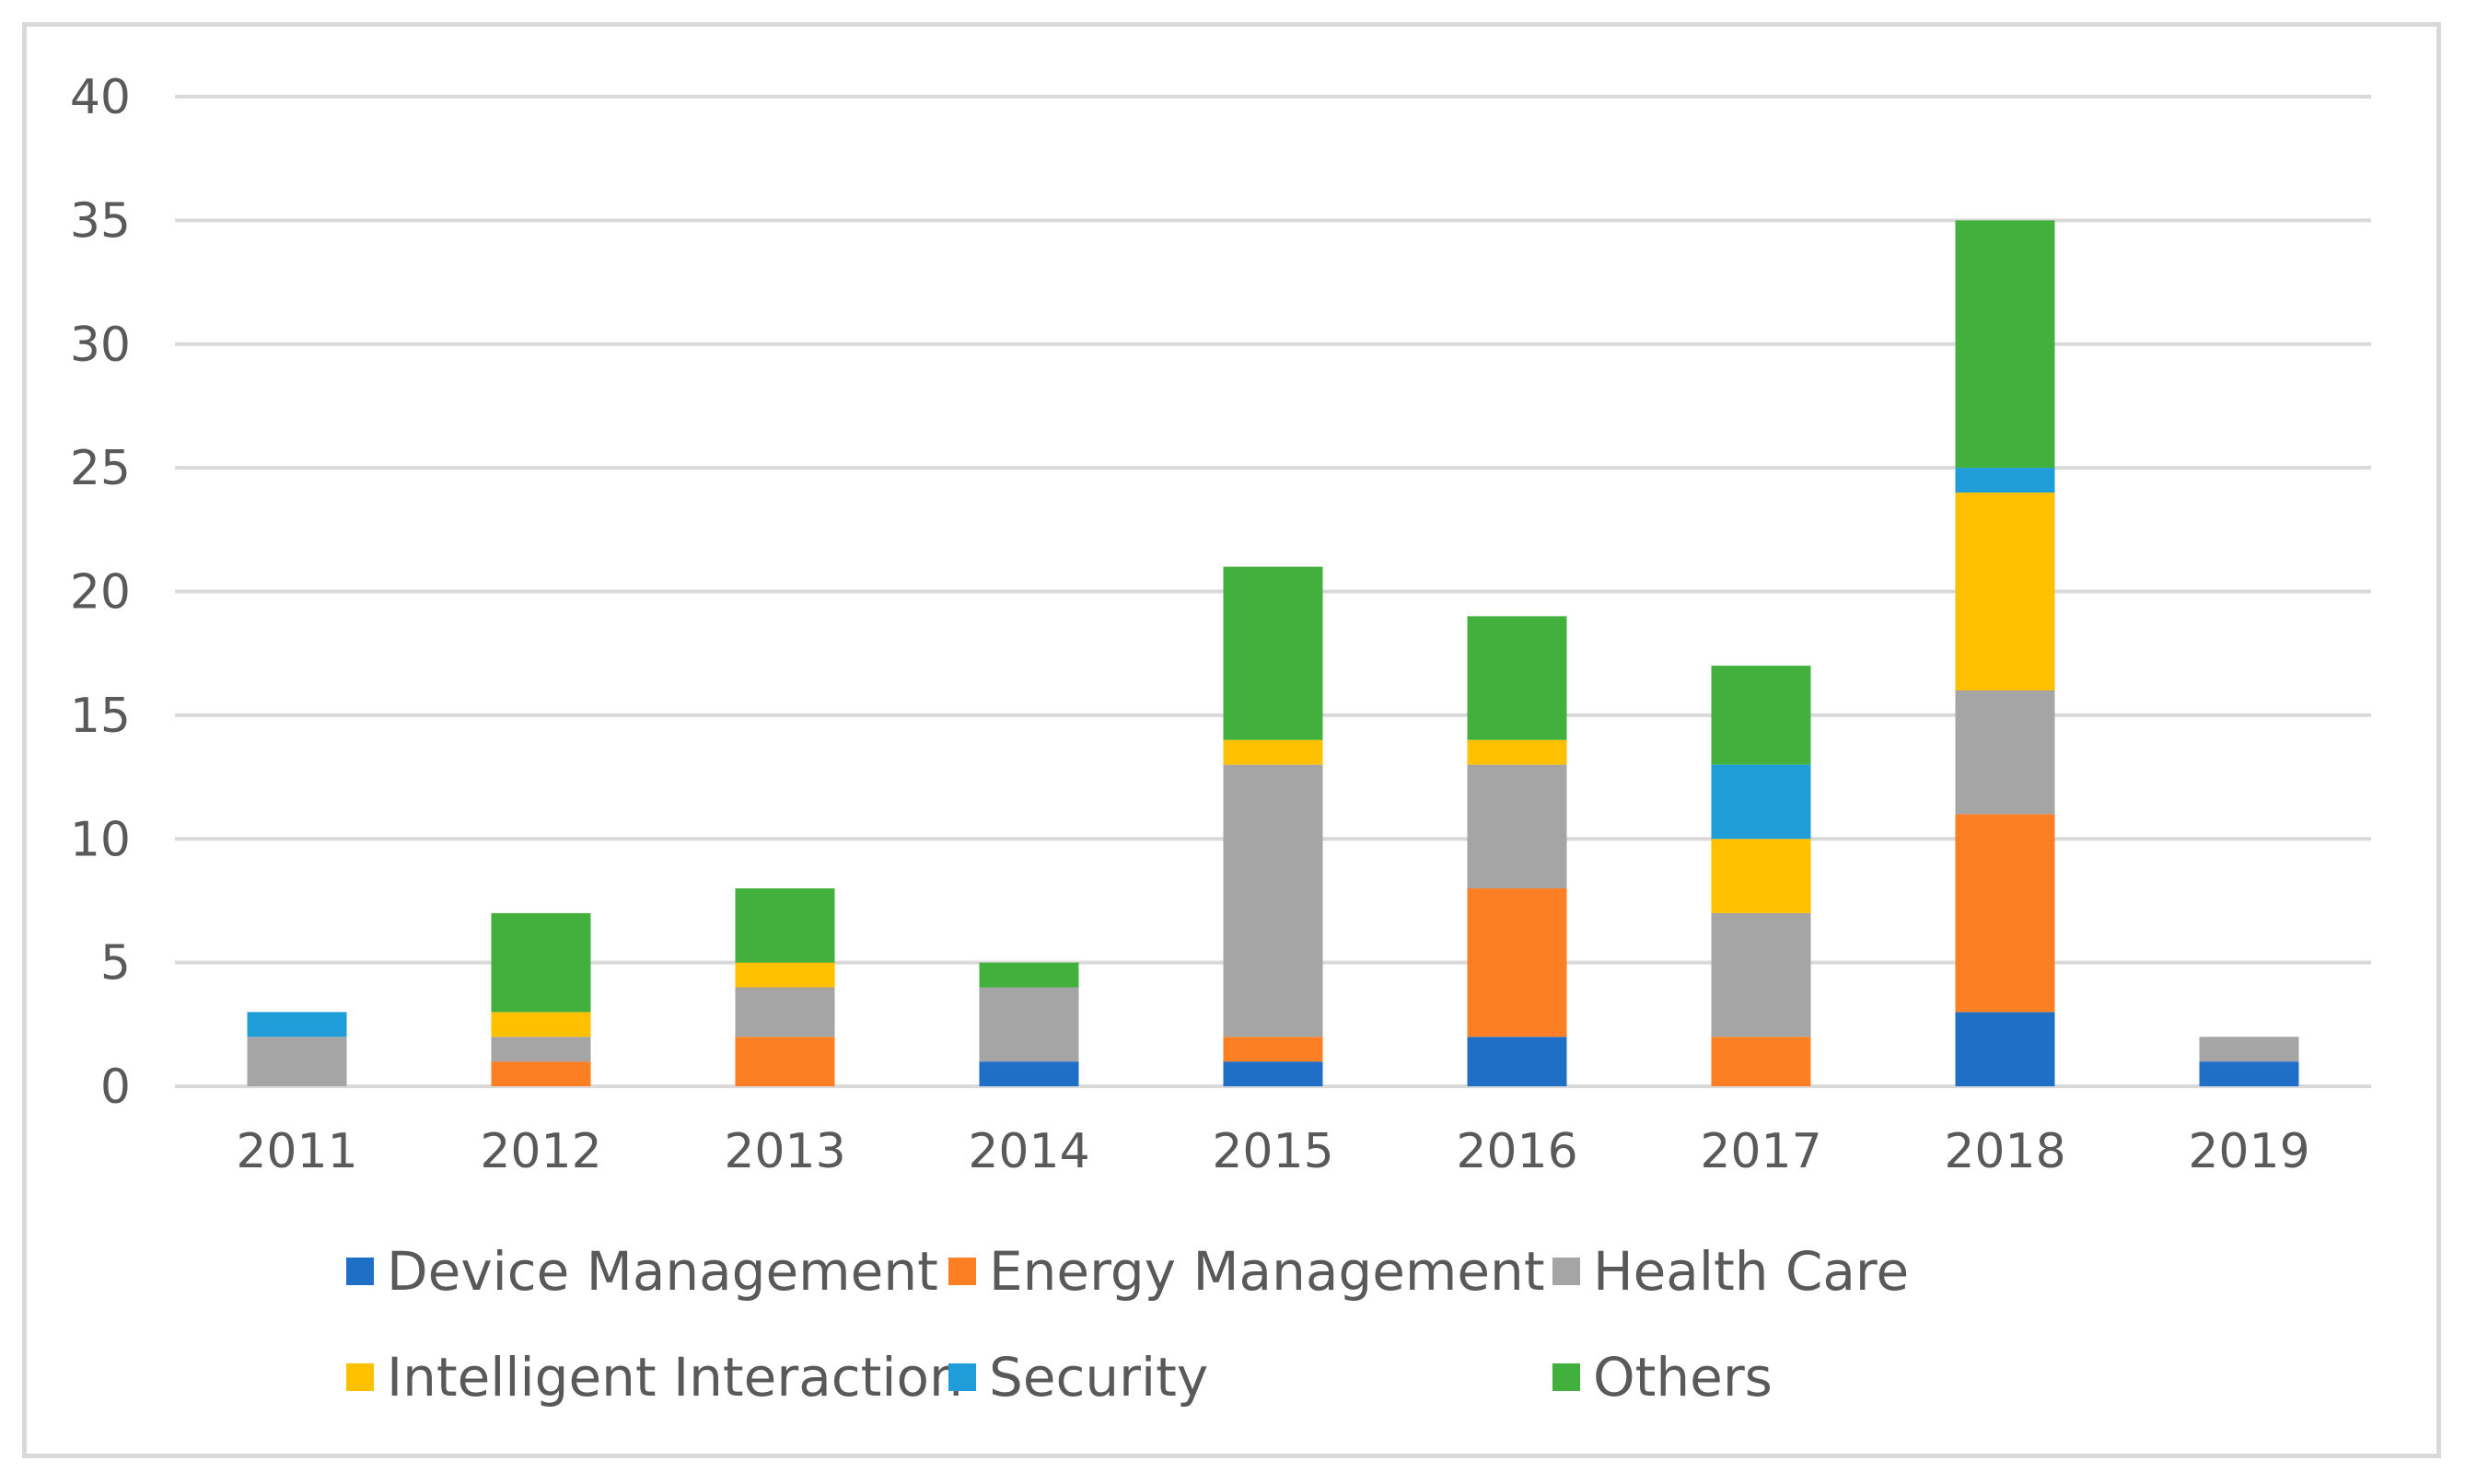 The height and width of the screenshot is (1484, 2465). I want to click on x-tick-label-2012: 2012, so click(540, 1151).